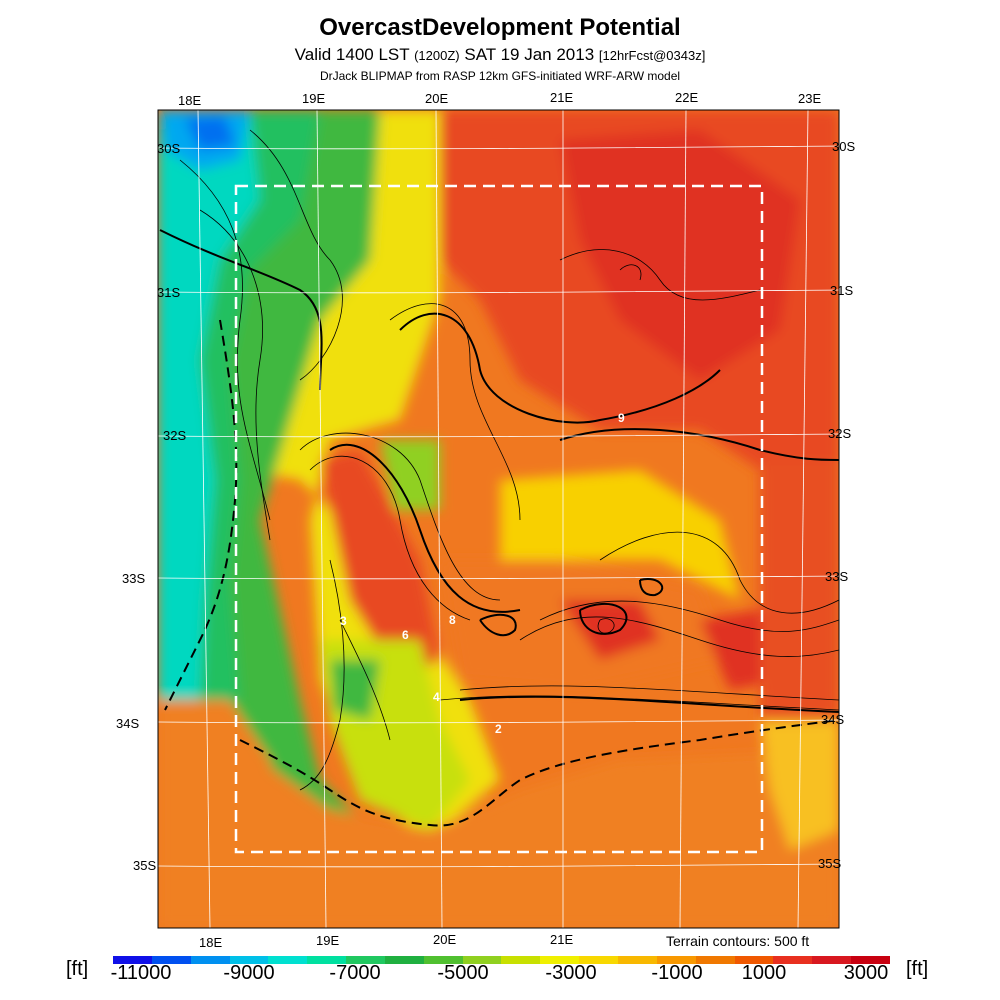 The image size is (1000, 1000). I want to click on colorbar-tick-label: 1000, so click(764, 973).